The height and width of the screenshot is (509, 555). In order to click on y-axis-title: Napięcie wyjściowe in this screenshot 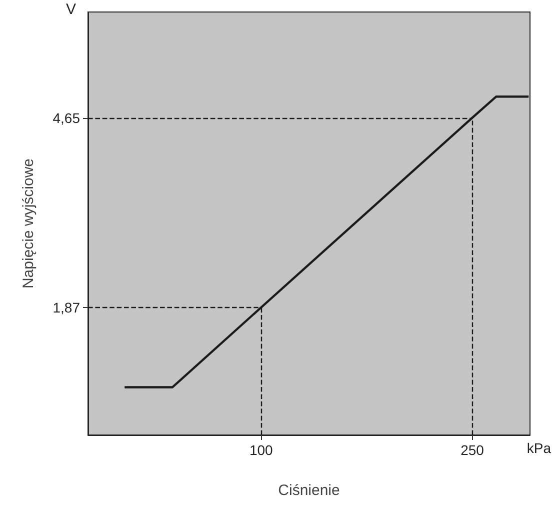, I will do `click(28, 223)`.